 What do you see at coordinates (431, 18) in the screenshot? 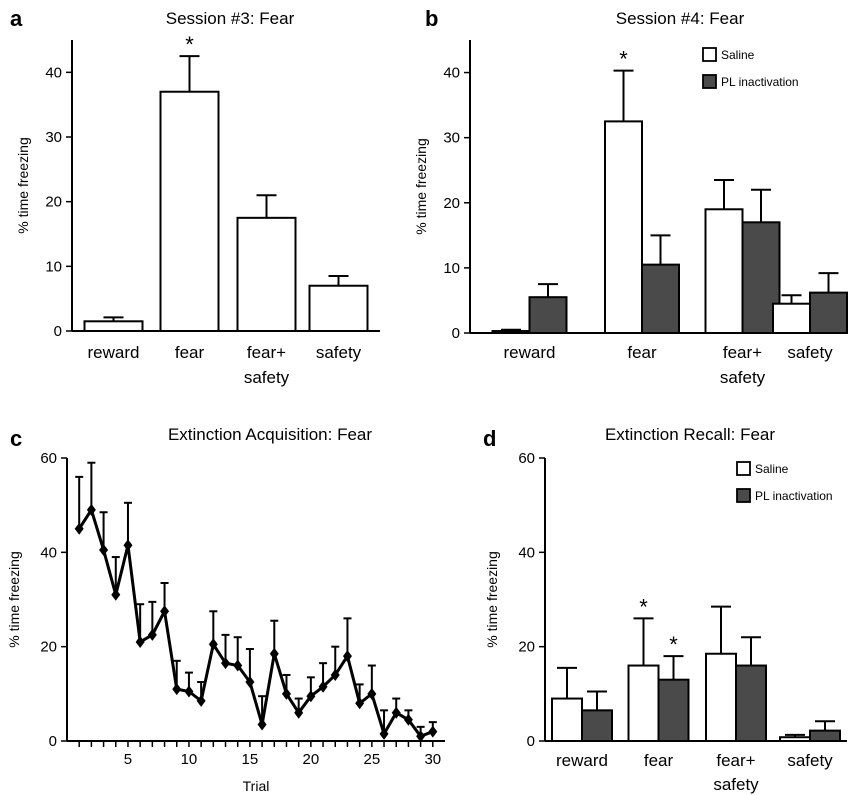
I see `panel-letter: b` at bounding box center [431, 18].